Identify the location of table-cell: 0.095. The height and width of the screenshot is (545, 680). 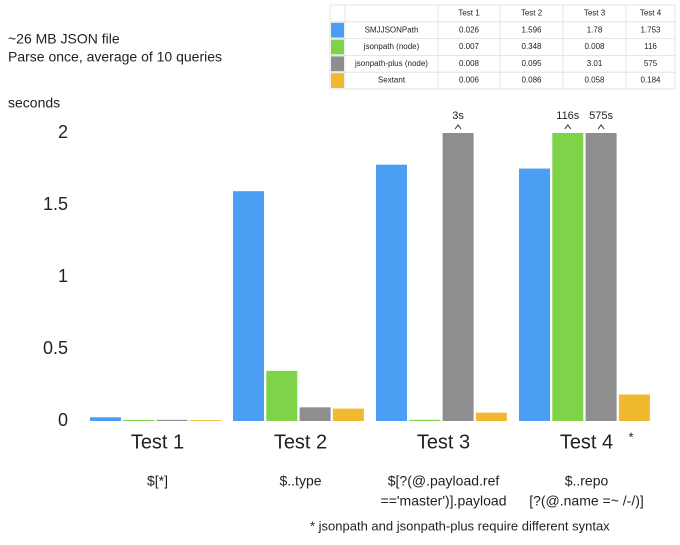
(531, 63).